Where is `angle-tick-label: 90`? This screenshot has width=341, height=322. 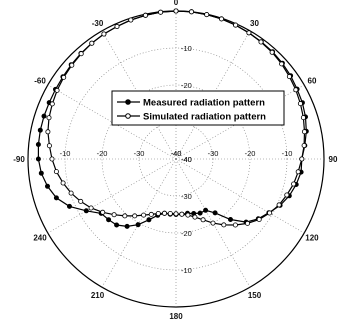 angle-tick-label: 90 is located at coordinates (333, 159).